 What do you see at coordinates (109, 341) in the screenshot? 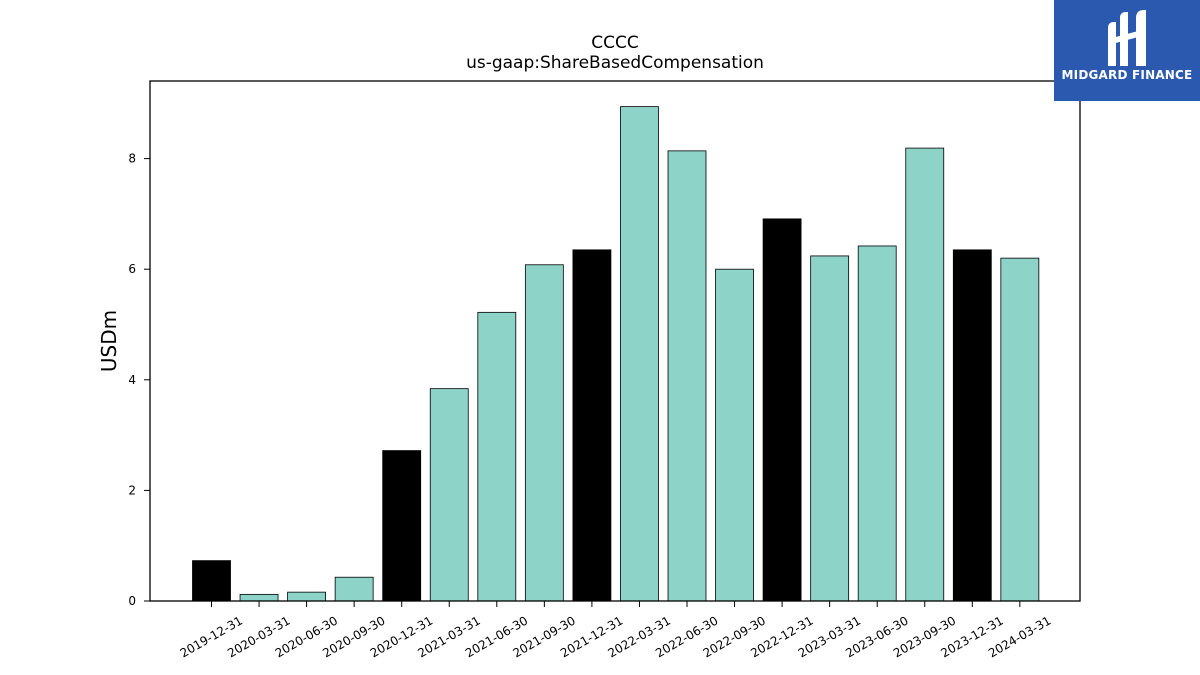
I see `y-axis-label: USDm` at bounding box center [109, 341].